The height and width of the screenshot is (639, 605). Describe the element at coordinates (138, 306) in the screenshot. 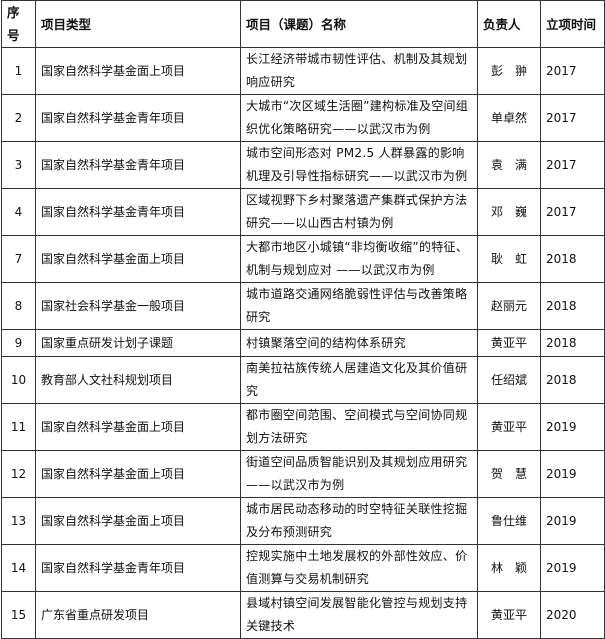

I see `cell-type: 国家社会科学基金一般项目` at that location.